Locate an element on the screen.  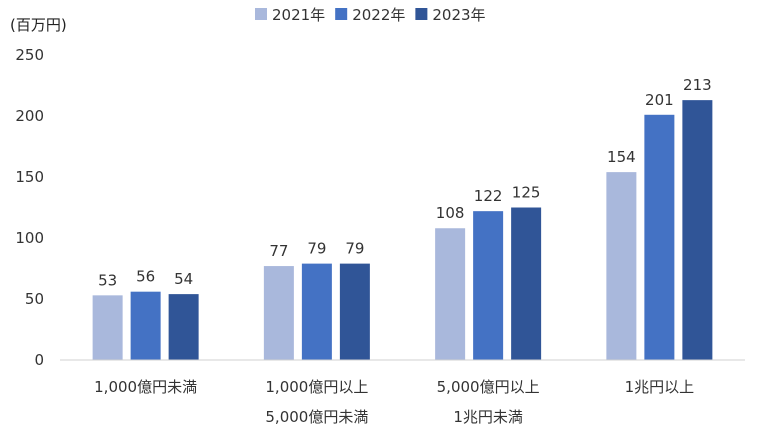
category-label: 1兆円未満 is located at coordinates (488, 417).